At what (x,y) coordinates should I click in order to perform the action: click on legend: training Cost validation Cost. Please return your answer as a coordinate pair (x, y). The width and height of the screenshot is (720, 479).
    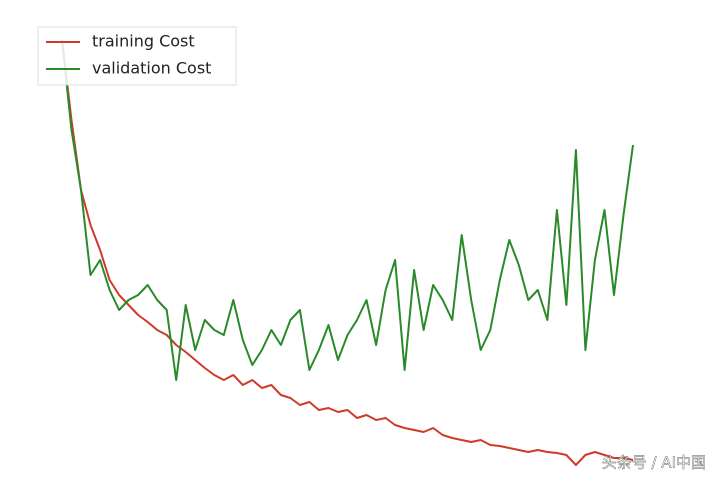
    Looking at the image, I should click on (137, 56).